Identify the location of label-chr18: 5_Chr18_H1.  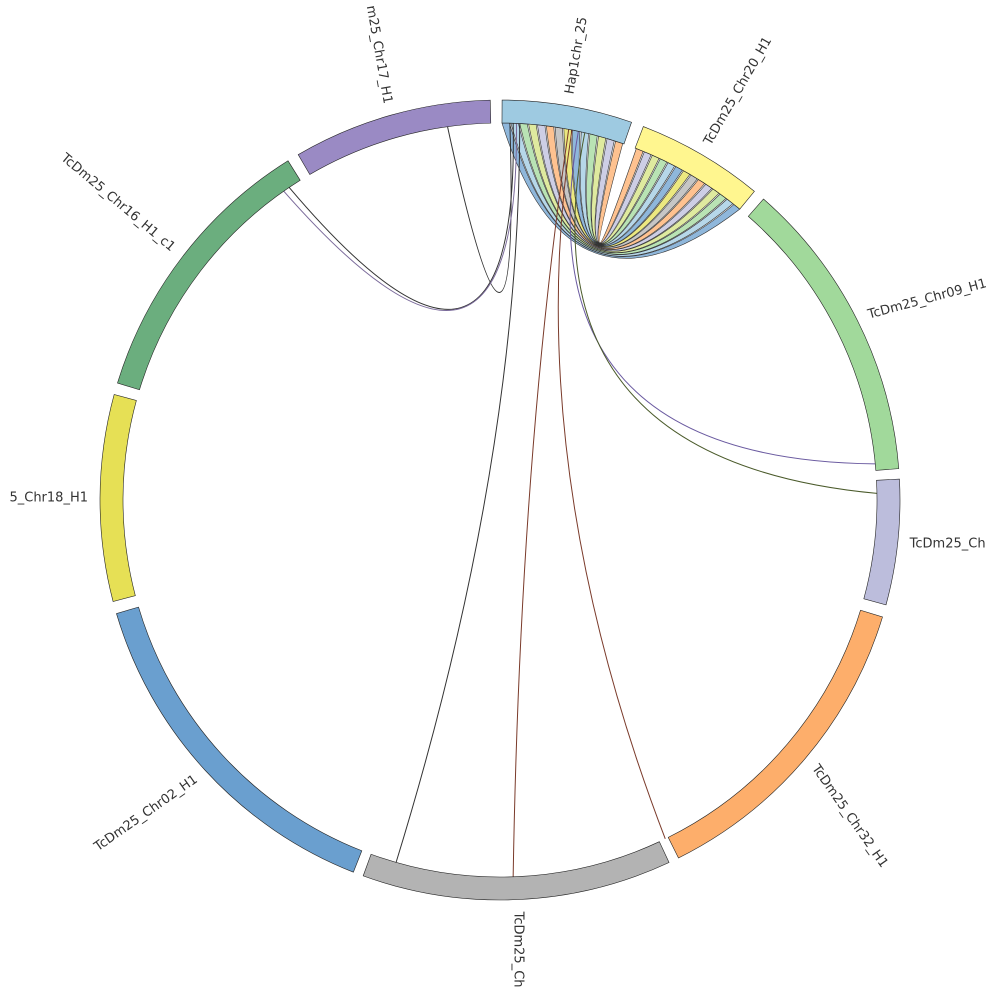
(48, 497).